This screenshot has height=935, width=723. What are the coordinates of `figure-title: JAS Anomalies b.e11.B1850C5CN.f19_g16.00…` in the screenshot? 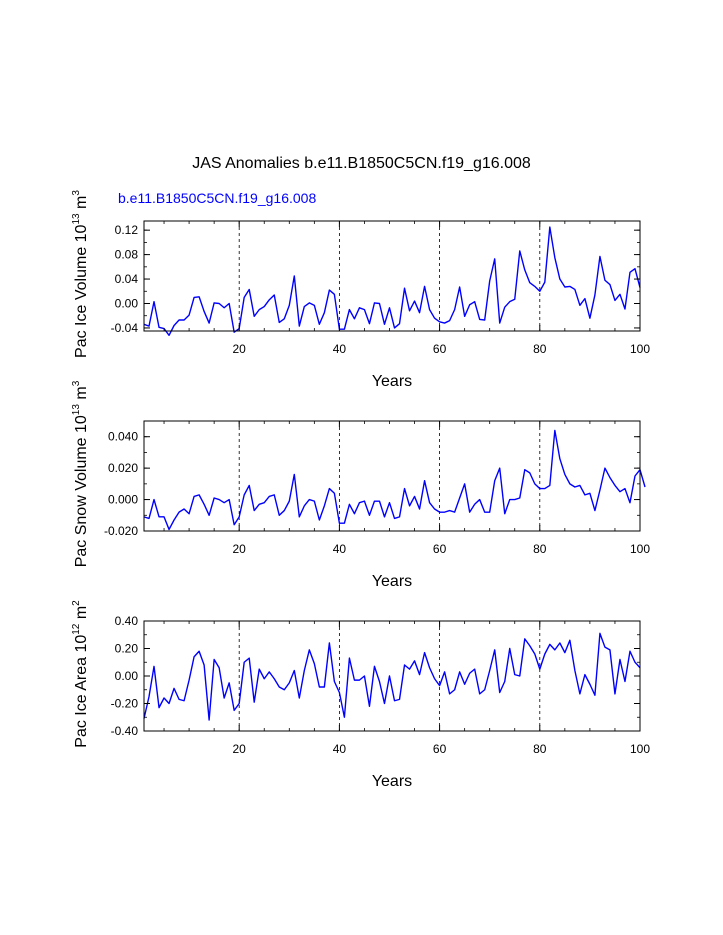 It's located at (361, 163).